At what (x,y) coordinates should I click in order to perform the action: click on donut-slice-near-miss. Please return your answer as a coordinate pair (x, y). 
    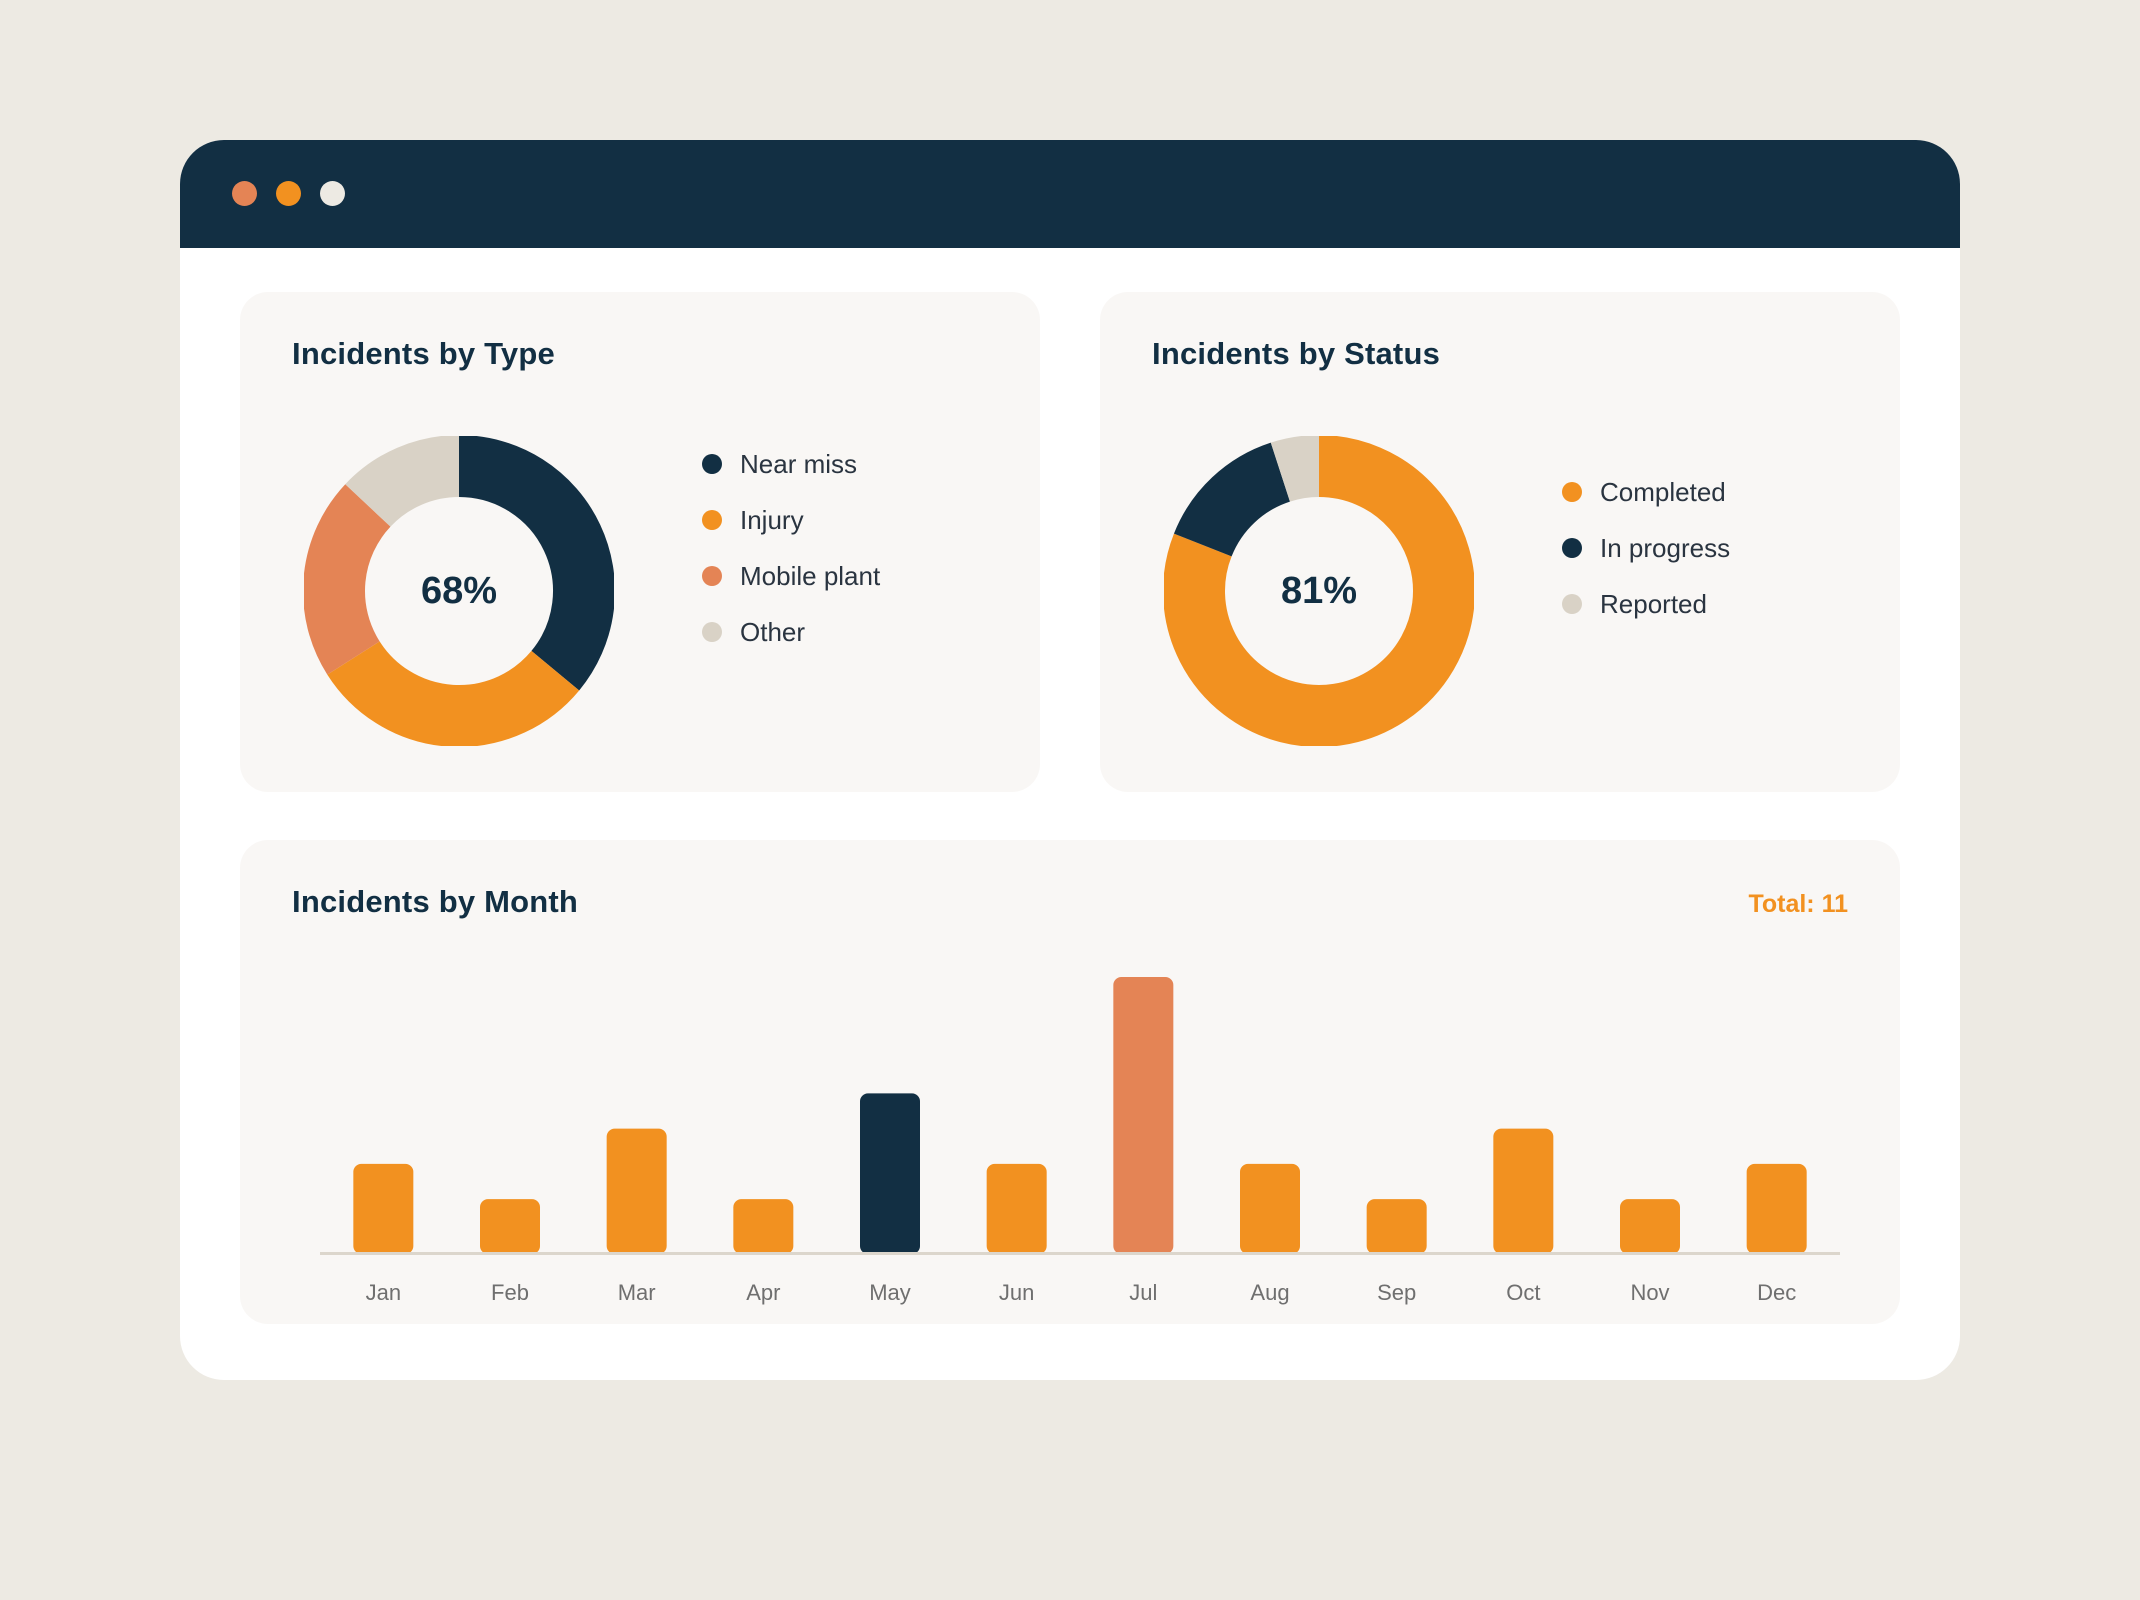
    Looking at the image, I should click on (536, 563).